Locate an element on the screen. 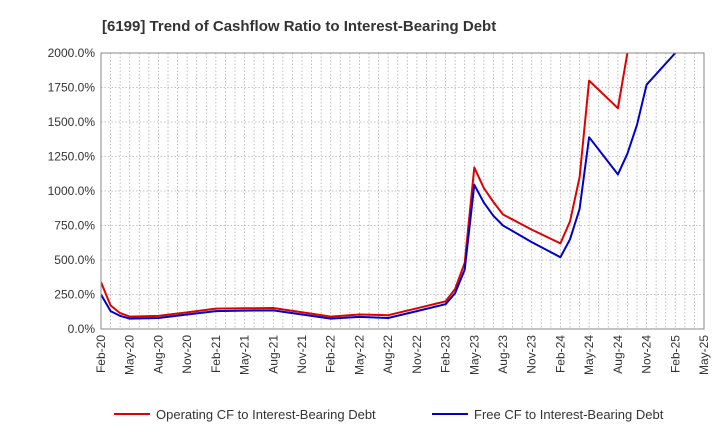 The height and width of the screenshot is (440, 720). x-tick-label: Feb-24 is located at coordinates (560, 354).